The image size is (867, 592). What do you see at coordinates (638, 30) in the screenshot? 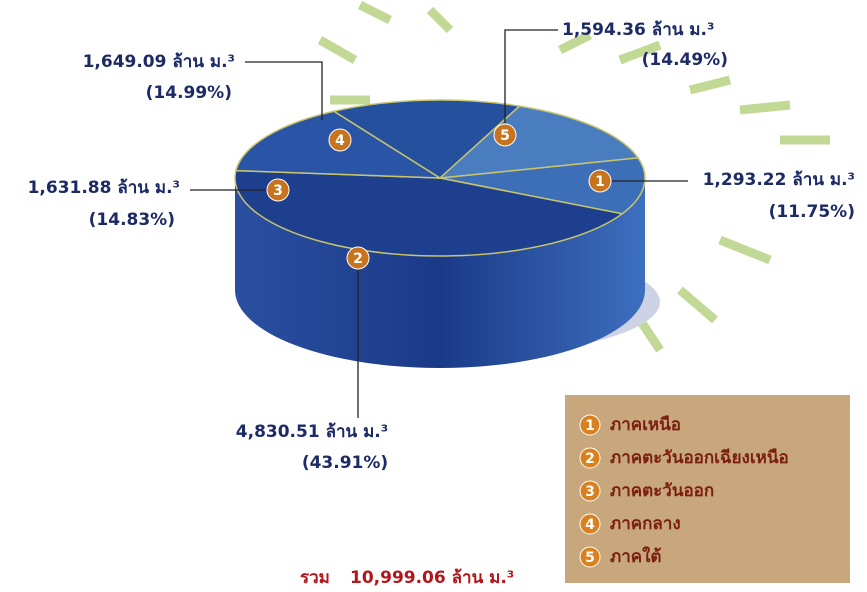
I see `value-label: 1,594.36 ล้าน ม.³` at bounding box center [638, 30].